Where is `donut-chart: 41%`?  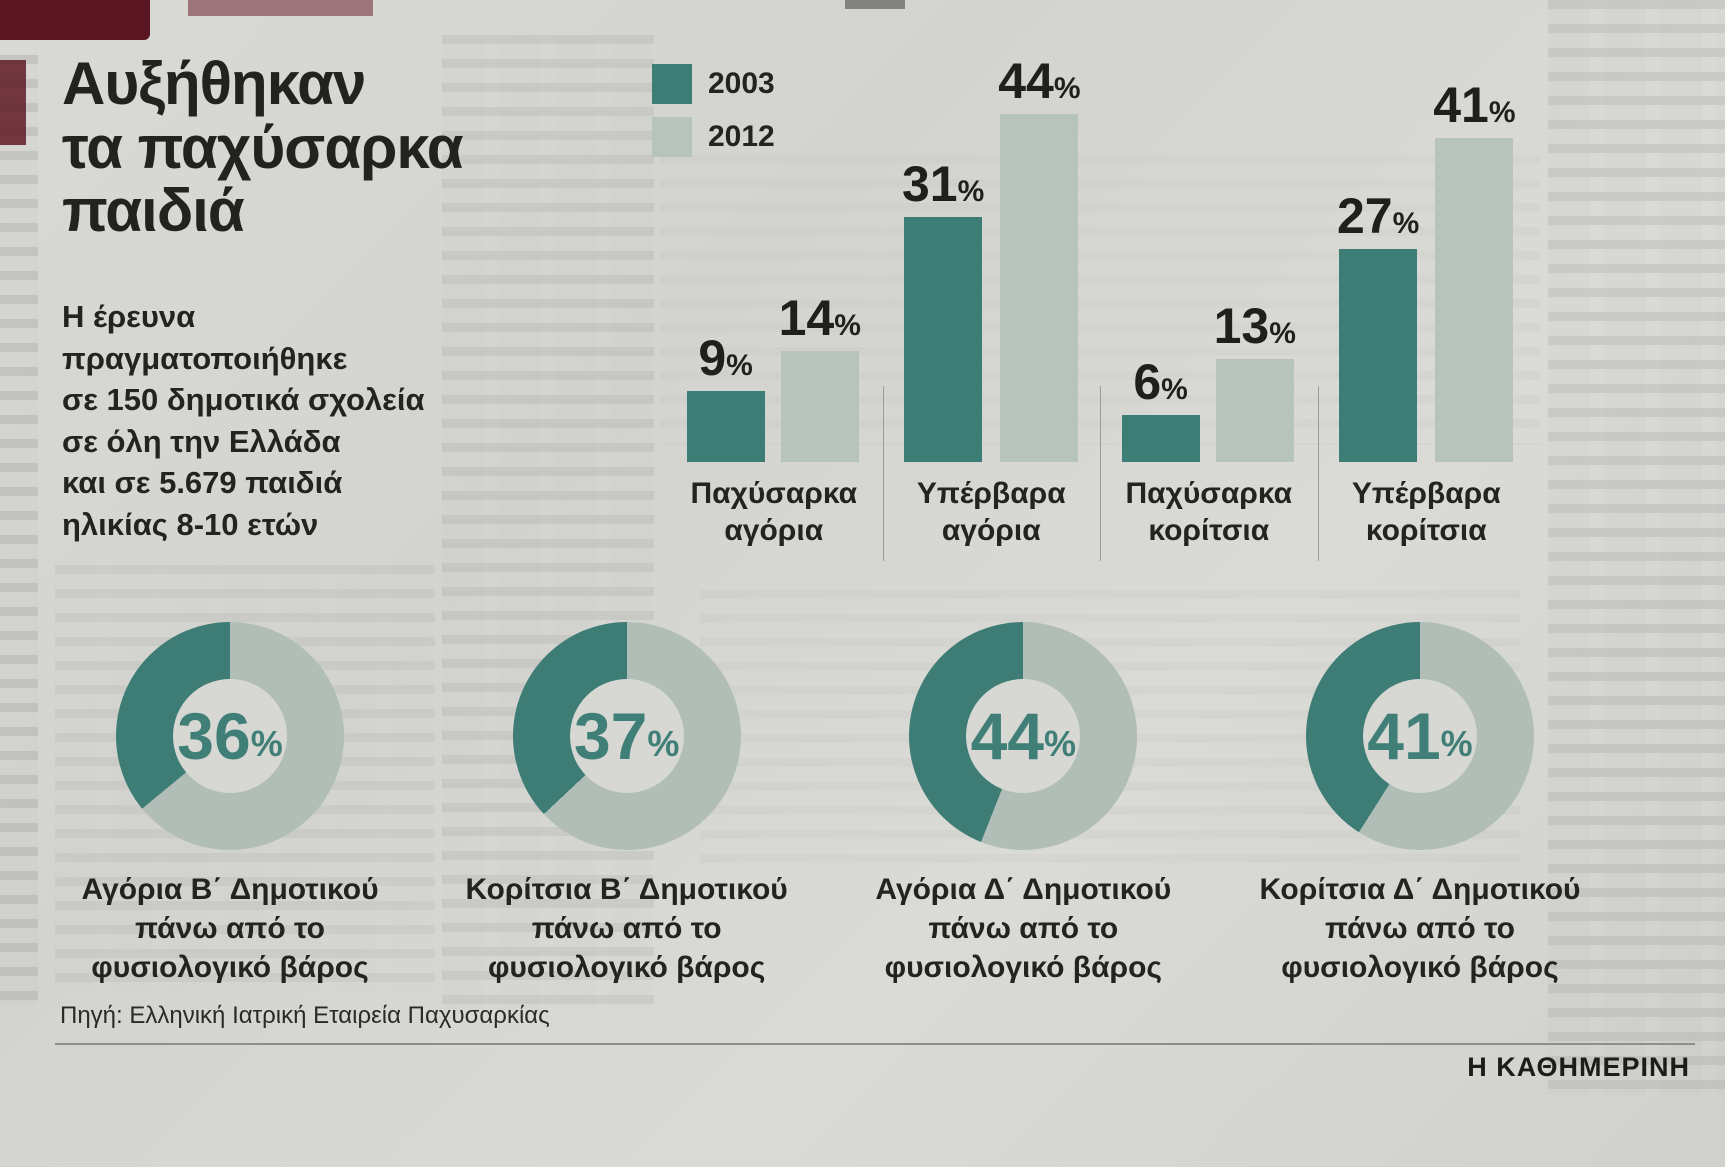
donut-chart: 41% is located at coordinates (1419, 736).